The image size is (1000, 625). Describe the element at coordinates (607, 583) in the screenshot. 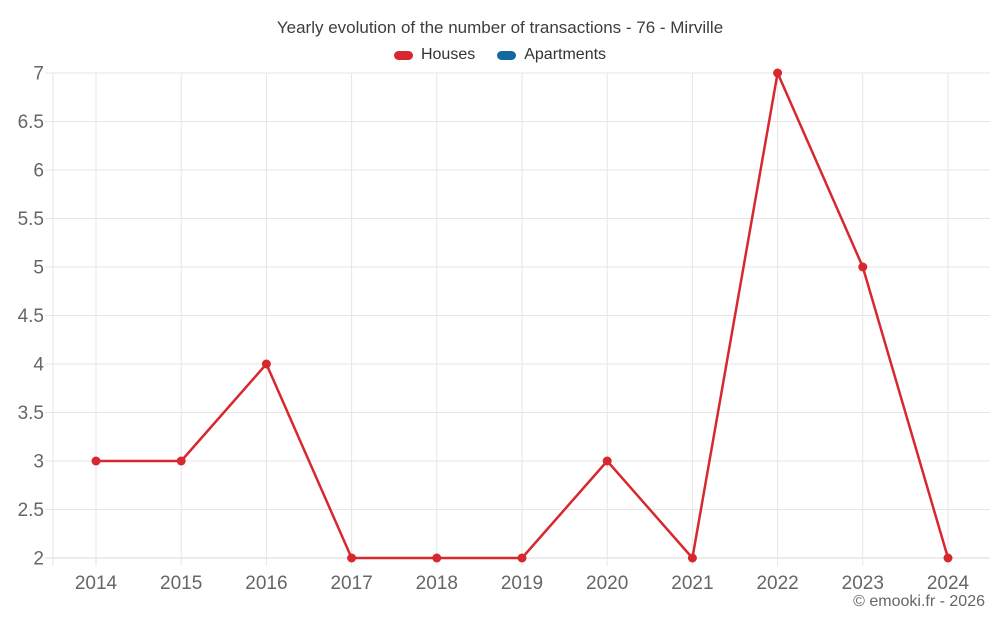

I see `x-tick-label: 2020` at that location.